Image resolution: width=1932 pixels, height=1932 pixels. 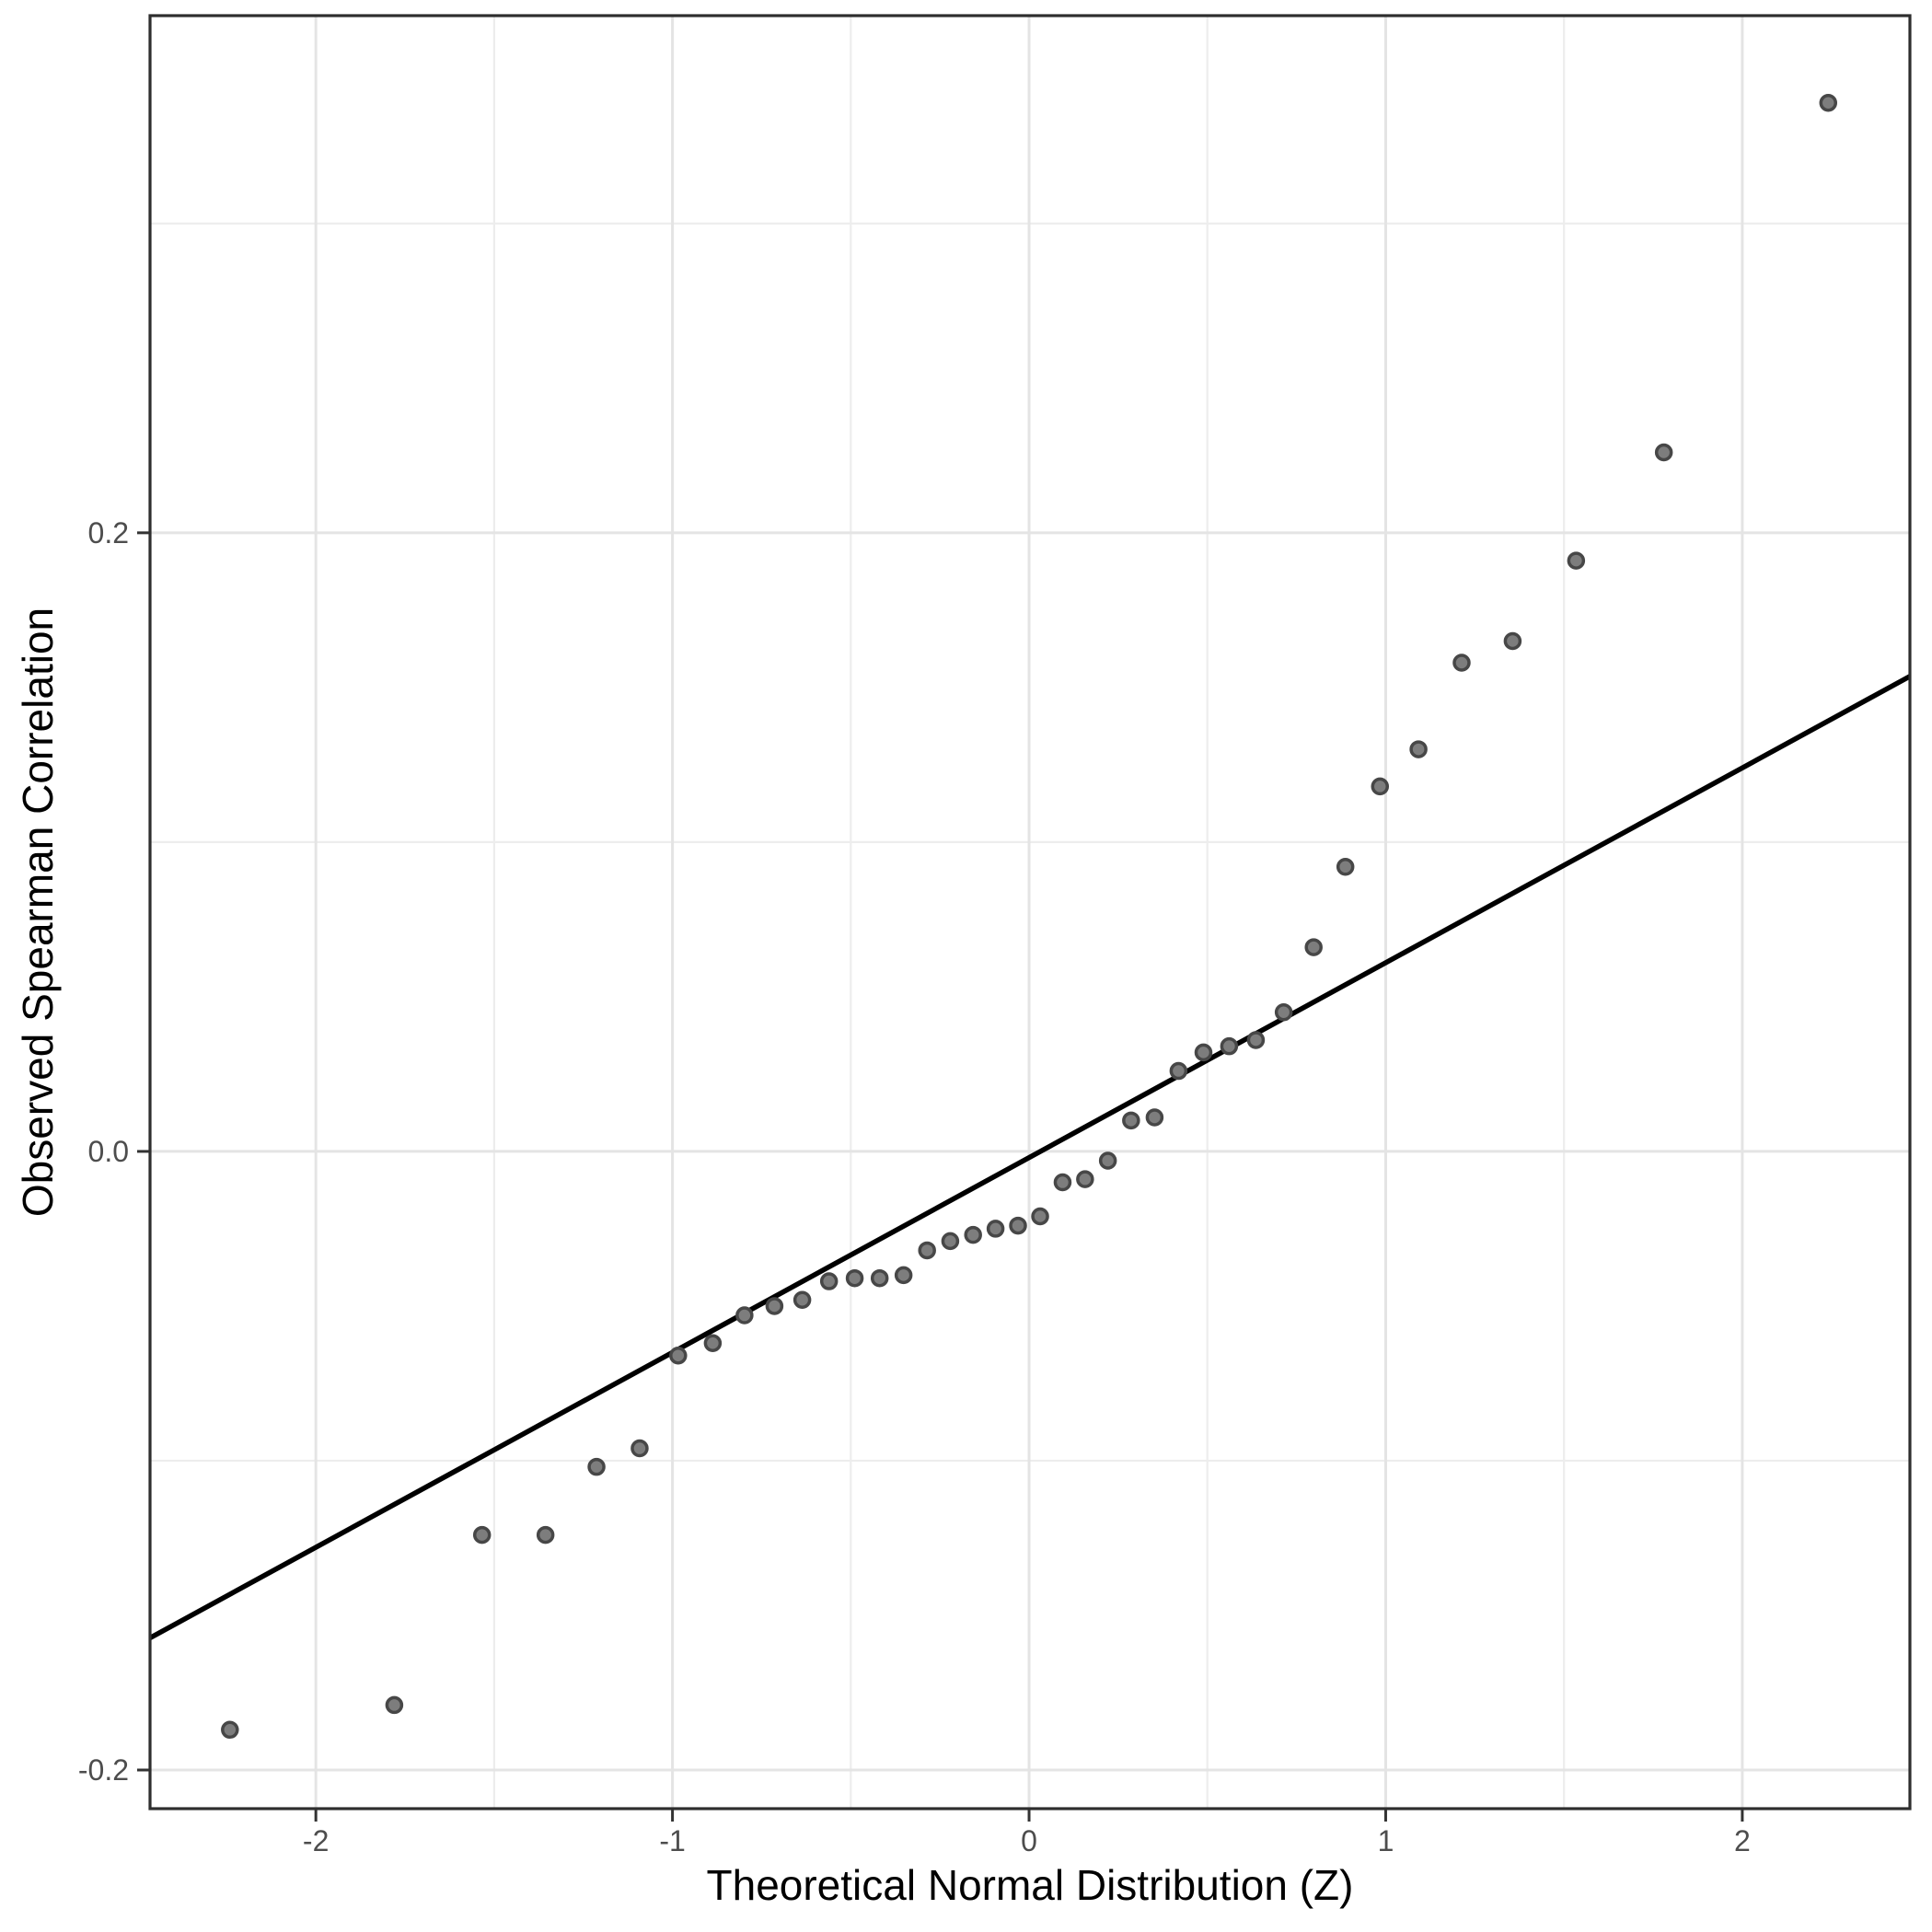 I want to click on x-tick-label: -1, so click(x=672, y=1841).